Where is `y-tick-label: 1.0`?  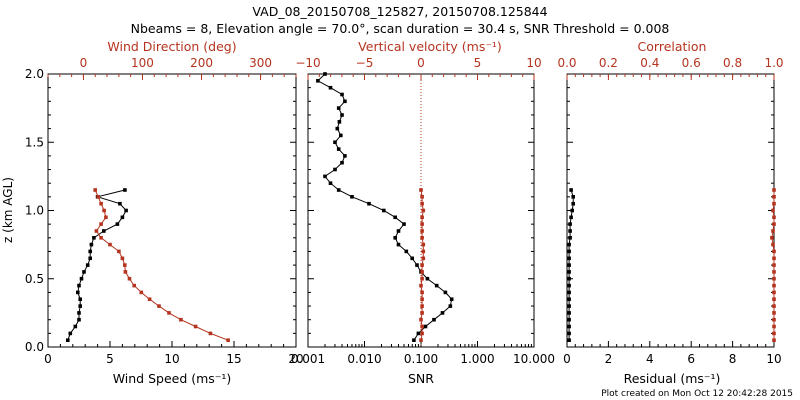 y-tick-label: 1.0 is located at coordinates (34, 211).